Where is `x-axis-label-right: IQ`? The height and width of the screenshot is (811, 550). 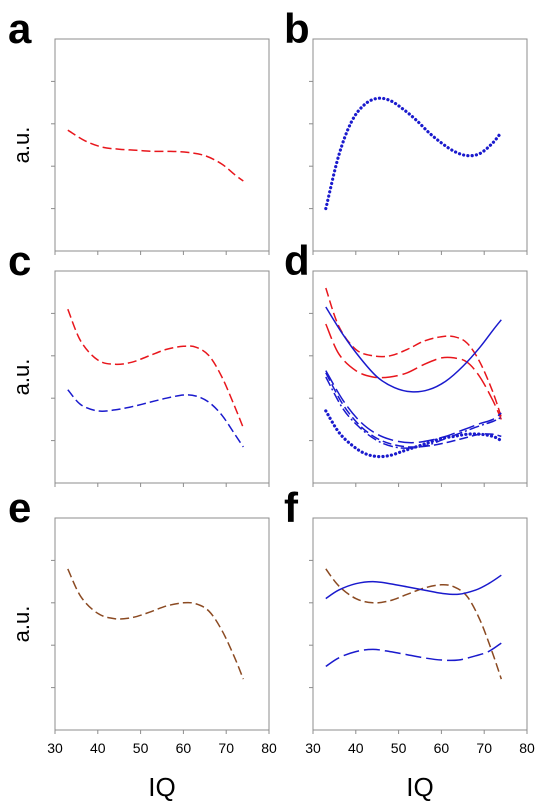
x-axis-label-right: IQ is located at coordinates (419, 787).